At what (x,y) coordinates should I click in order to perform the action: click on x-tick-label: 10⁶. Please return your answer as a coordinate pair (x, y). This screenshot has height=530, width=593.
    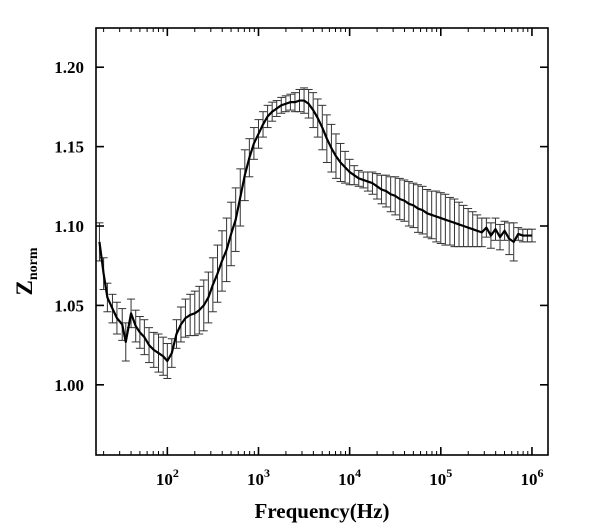
    Looking at the image, I should click on (531, 477).